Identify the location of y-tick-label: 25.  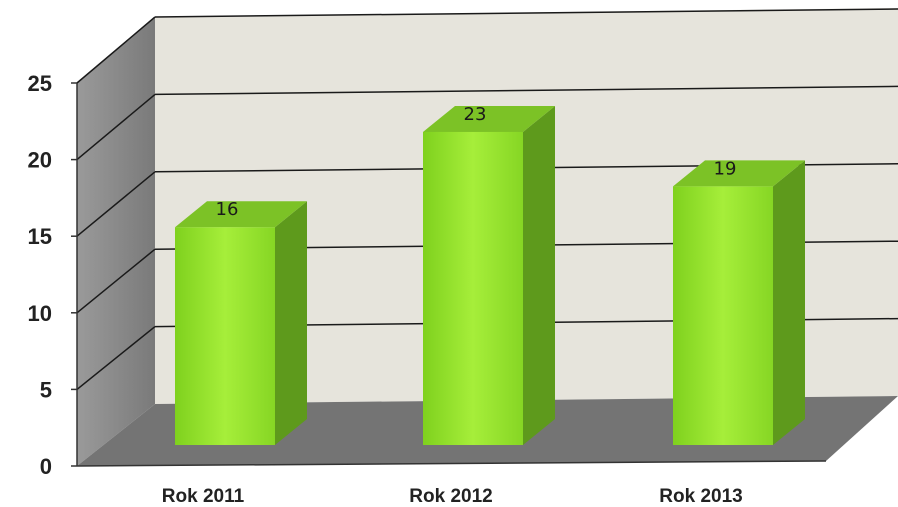
(40, 83).